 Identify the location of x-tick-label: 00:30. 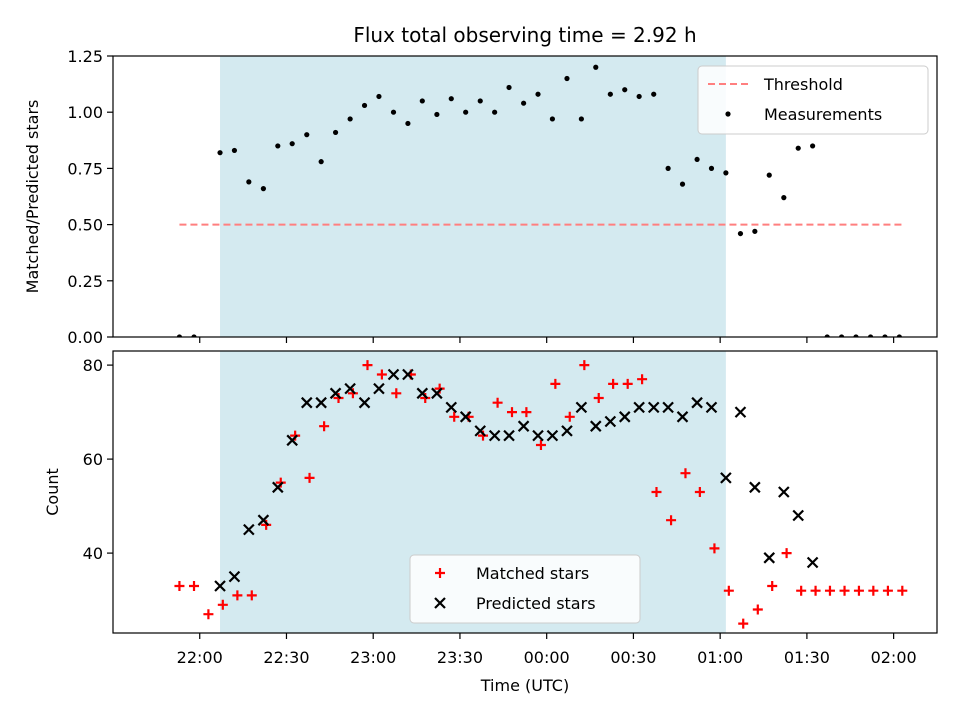
(633, 657).